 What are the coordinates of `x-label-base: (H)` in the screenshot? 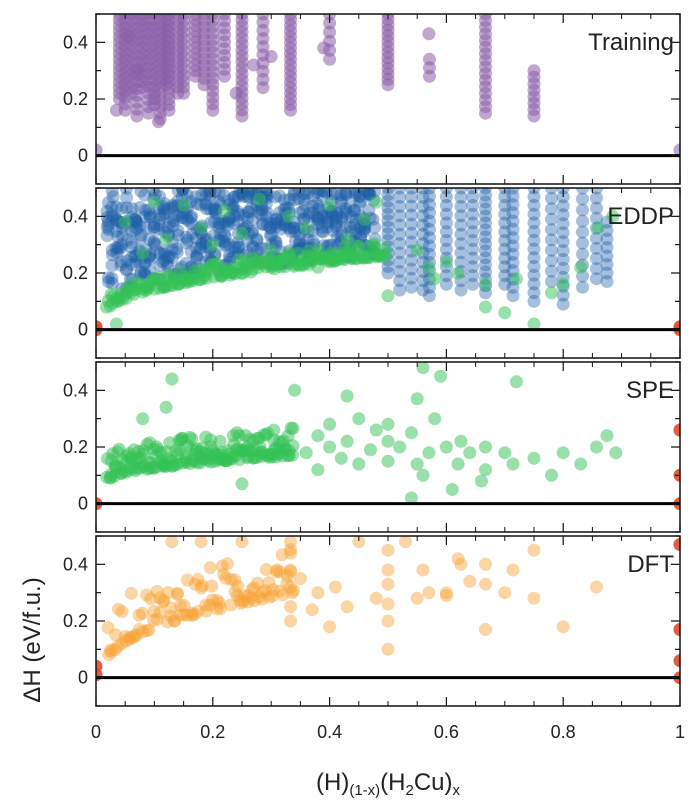 It's located at (332, 782).